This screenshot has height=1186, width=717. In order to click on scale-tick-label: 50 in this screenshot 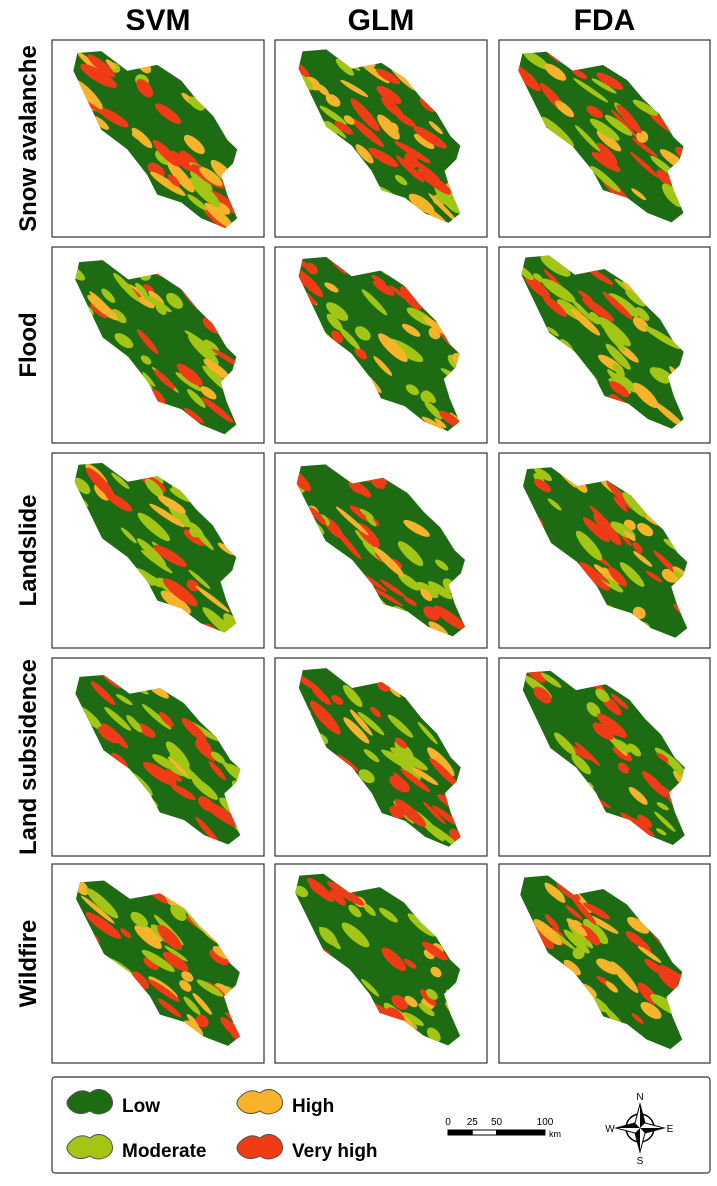, I will do `click(497, 1122)`.